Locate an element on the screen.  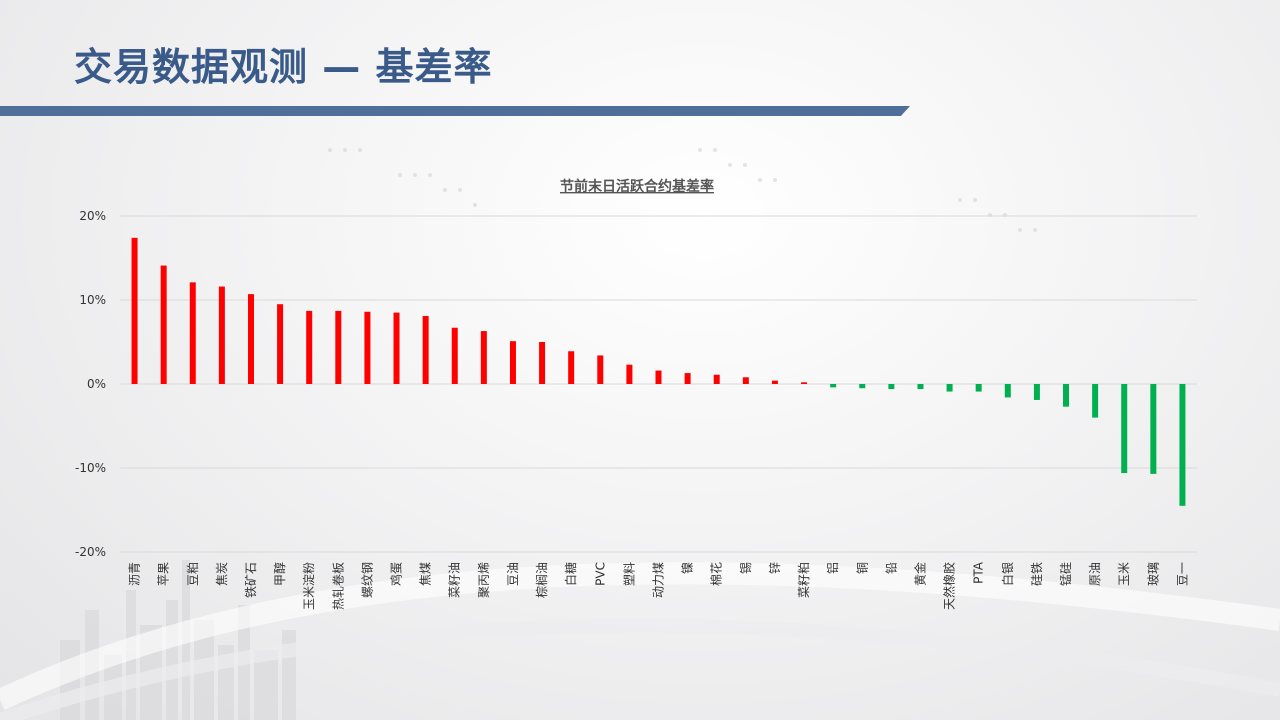
y-tick-label: -20% is located at coordinates (90, 552).